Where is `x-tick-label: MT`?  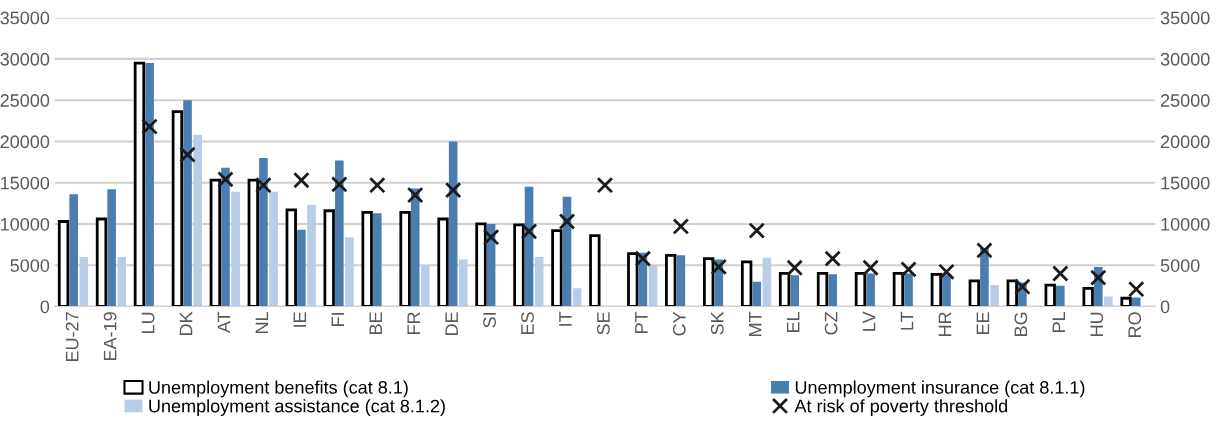 x-tick-label: MT is located at coordinates (755, 323).